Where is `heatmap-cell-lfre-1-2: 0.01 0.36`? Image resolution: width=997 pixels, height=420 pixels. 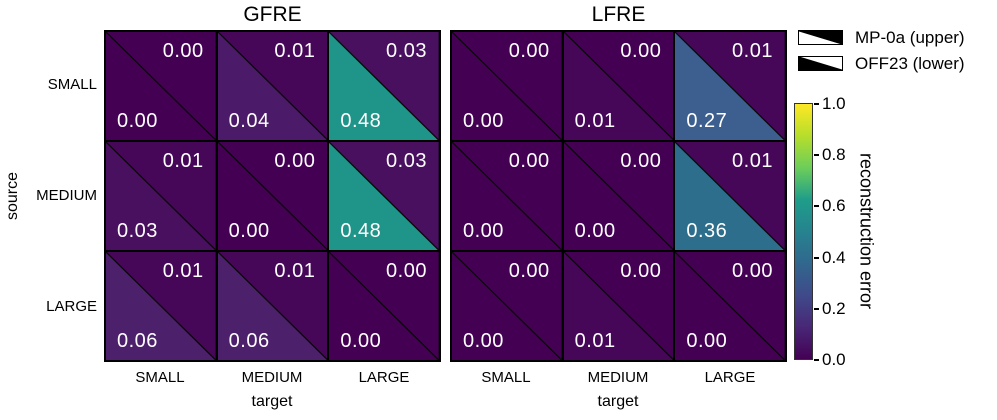 heatmap-cell-lfre-1-2: 0.01 0.36 is located at coordinates (730, 196).